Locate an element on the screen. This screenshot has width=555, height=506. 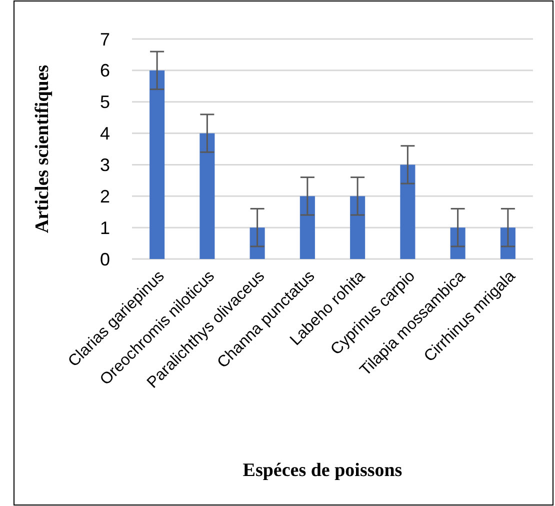
y-tick-label: 3 is located at coordinates (105, 165).